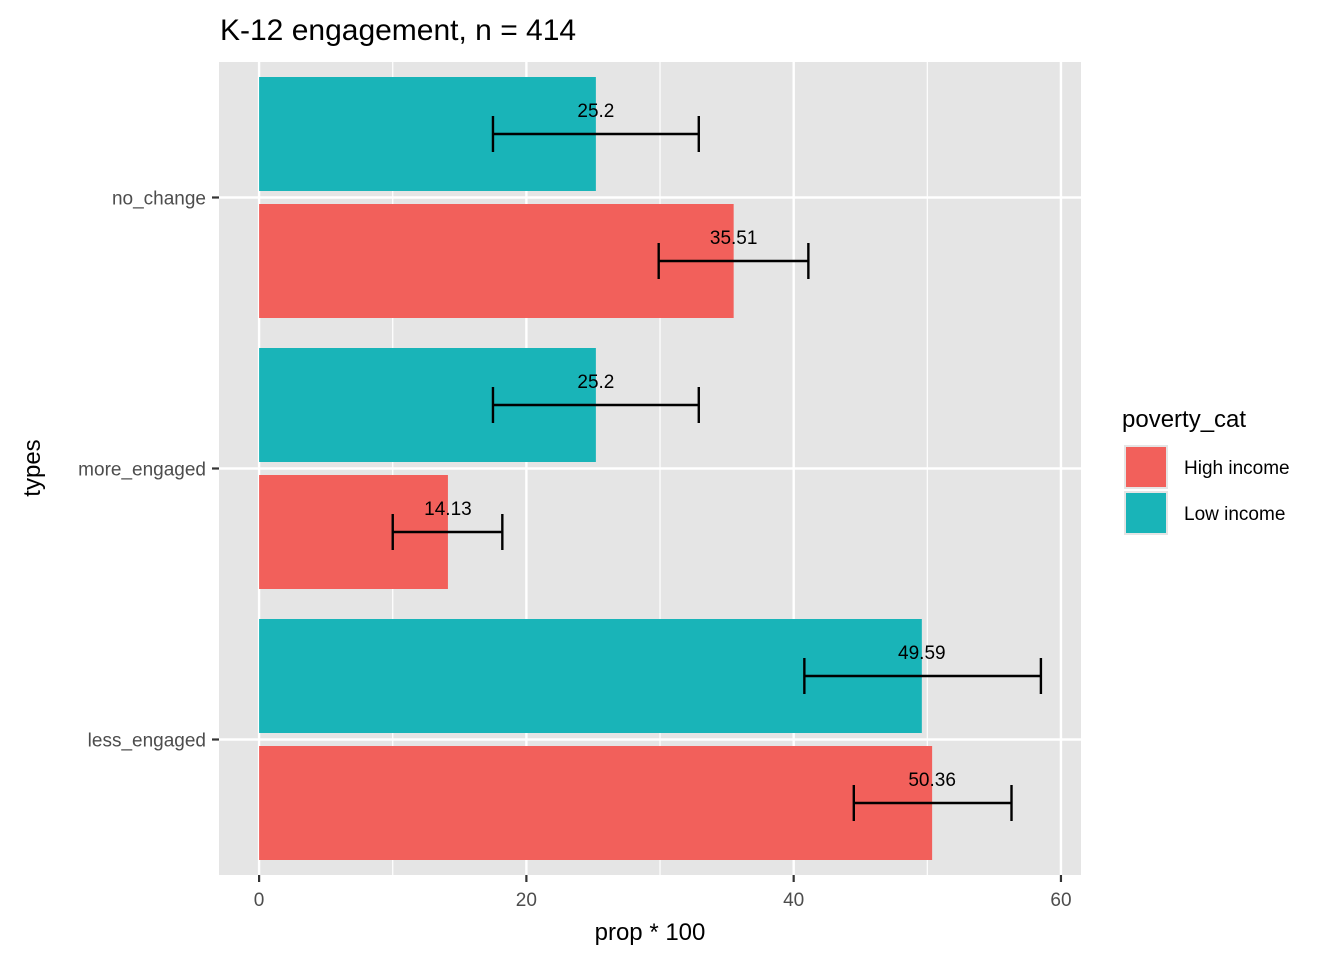  What do you see at coordinates (1184, 419) in the screenshot?
I see `legend-title: poverty_cat` at bounding box center [1184, 419].